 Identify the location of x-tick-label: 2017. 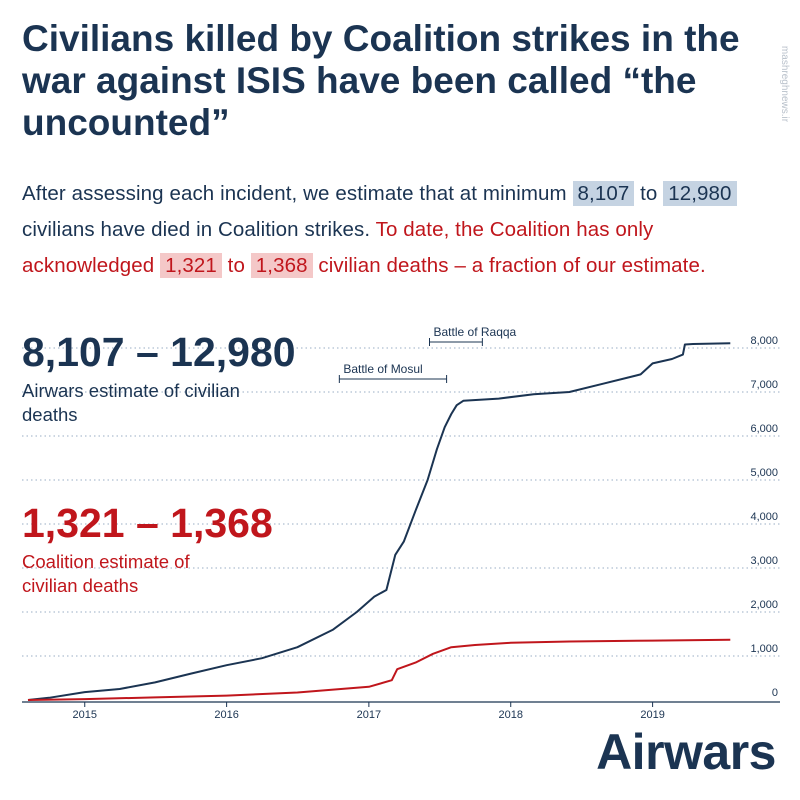
(369, 715).